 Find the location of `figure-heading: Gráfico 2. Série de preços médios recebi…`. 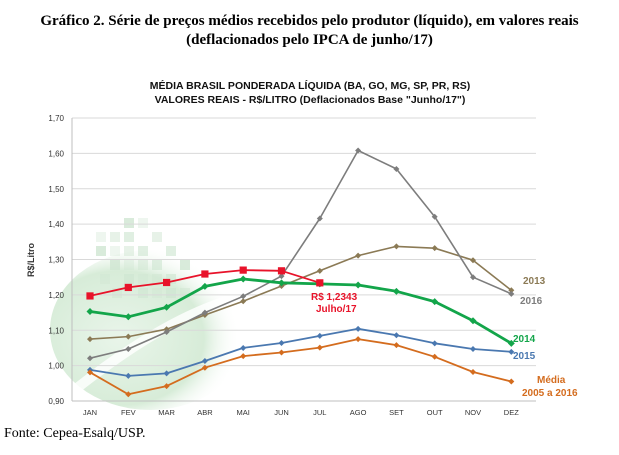

figure-heading: Gráfico 2. Série de preços médios recebi… is located at coordinates (309, 31).